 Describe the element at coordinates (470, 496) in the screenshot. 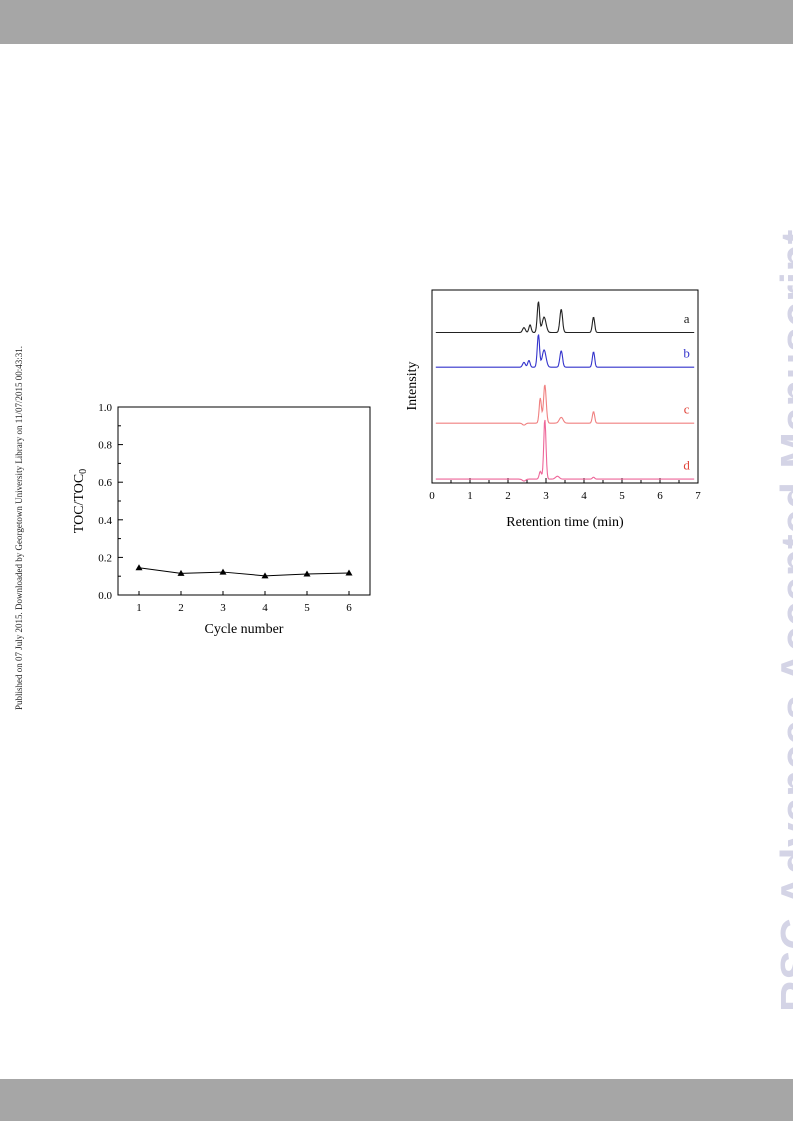

I see `chromatogram-xtick-label: 1` at that location.